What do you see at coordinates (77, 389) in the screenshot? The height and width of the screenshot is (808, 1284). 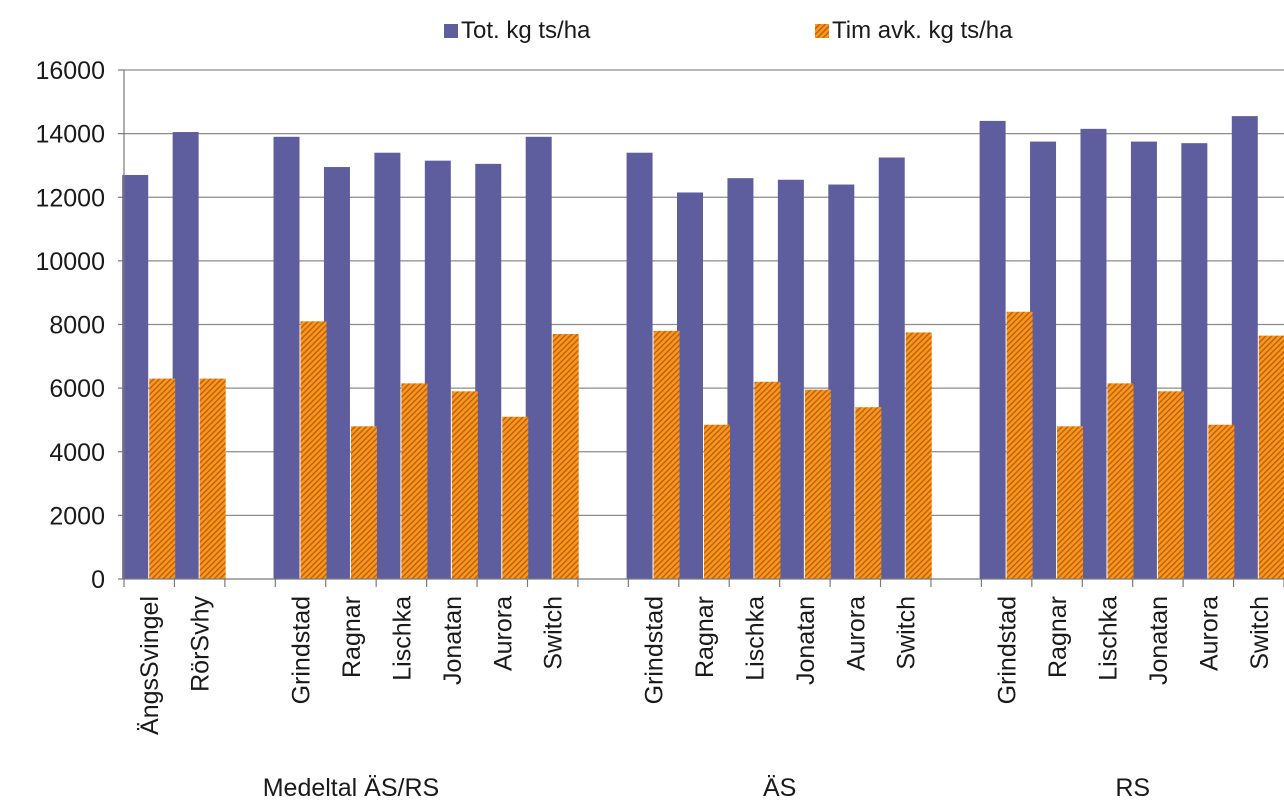 I see `y-tick-label: 6000` at bounding box center [77, 389].